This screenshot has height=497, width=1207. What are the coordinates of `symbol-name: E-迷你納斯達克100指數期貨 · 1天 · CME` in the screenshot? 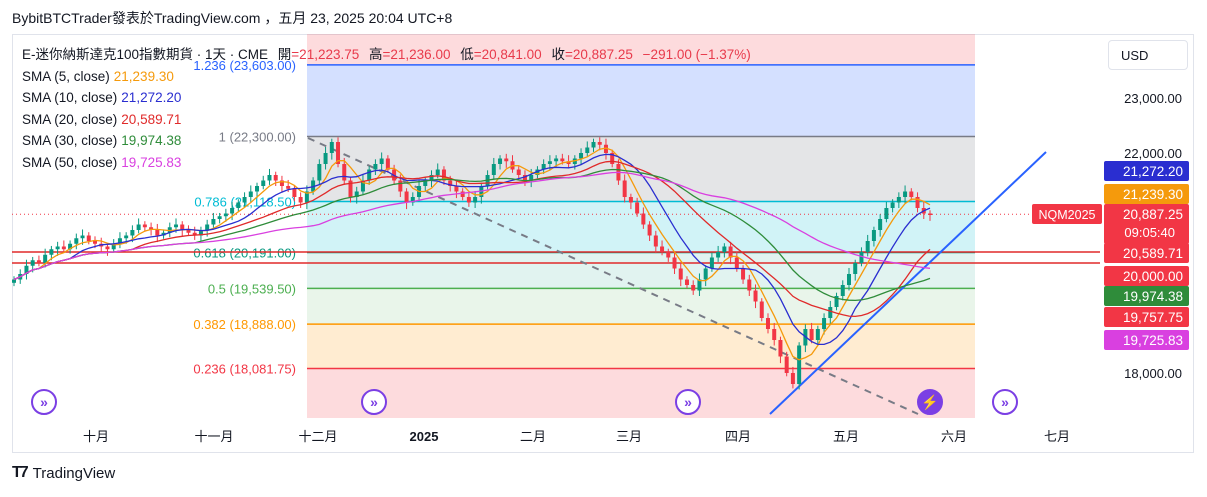 It's located at (145, 54).